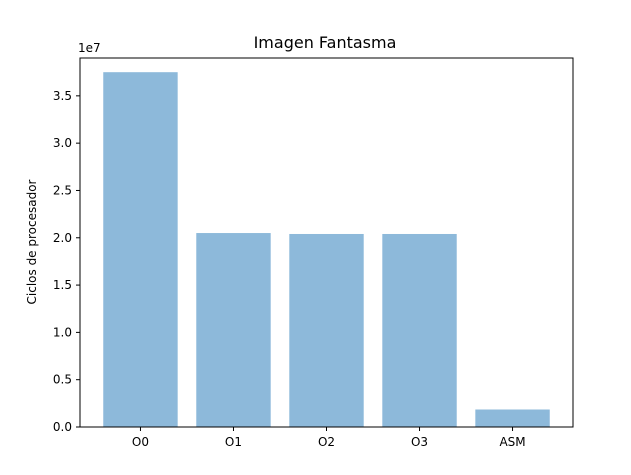  I want to click on bar-asm, so click(512, 418).